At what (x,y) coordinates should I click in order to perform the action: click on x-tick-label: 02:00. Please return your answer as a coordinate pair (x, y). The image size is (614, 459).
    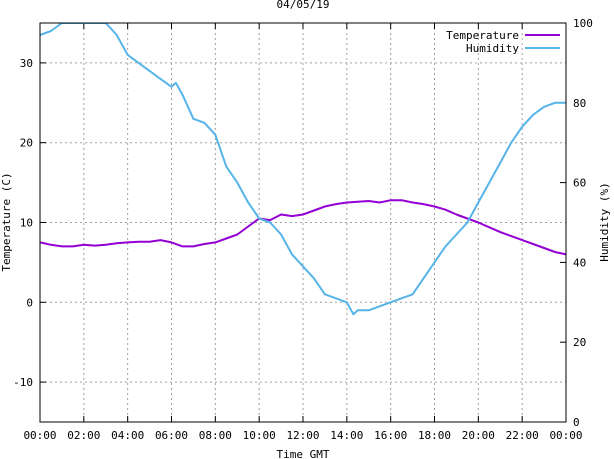
    Looking at the image, I should click on (83, 435).